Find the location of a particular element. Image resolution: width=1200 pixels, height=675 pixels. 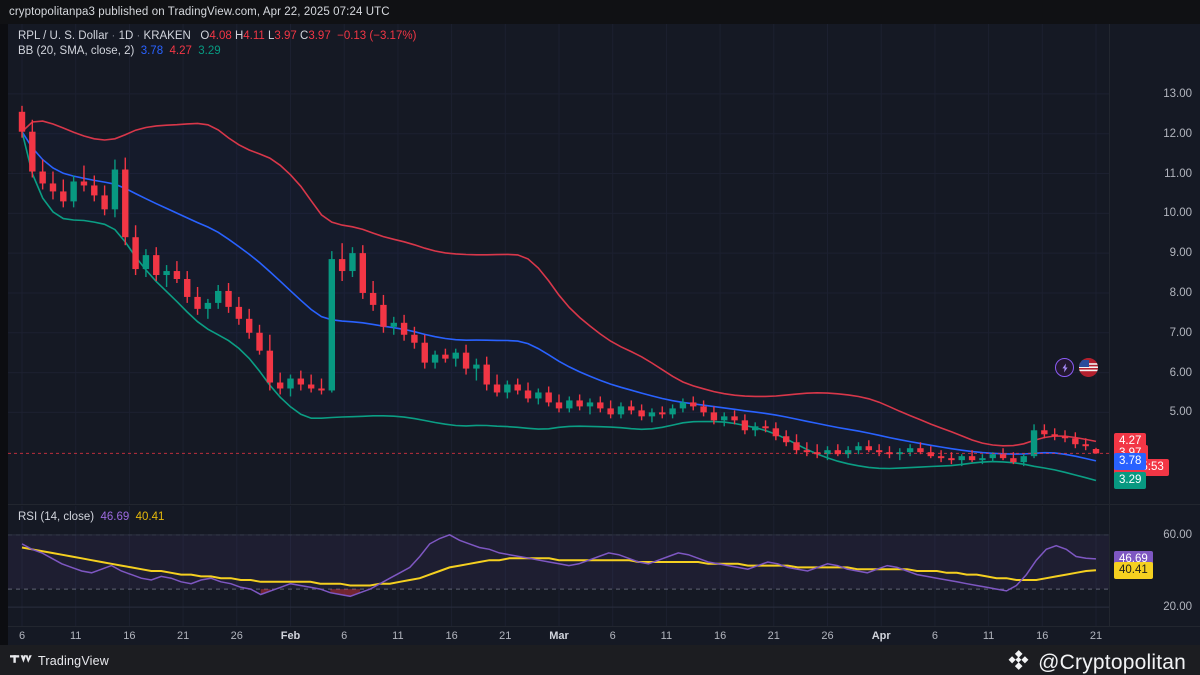

price-axis-tick: 7.00 is located at coordinates (1180, 332).